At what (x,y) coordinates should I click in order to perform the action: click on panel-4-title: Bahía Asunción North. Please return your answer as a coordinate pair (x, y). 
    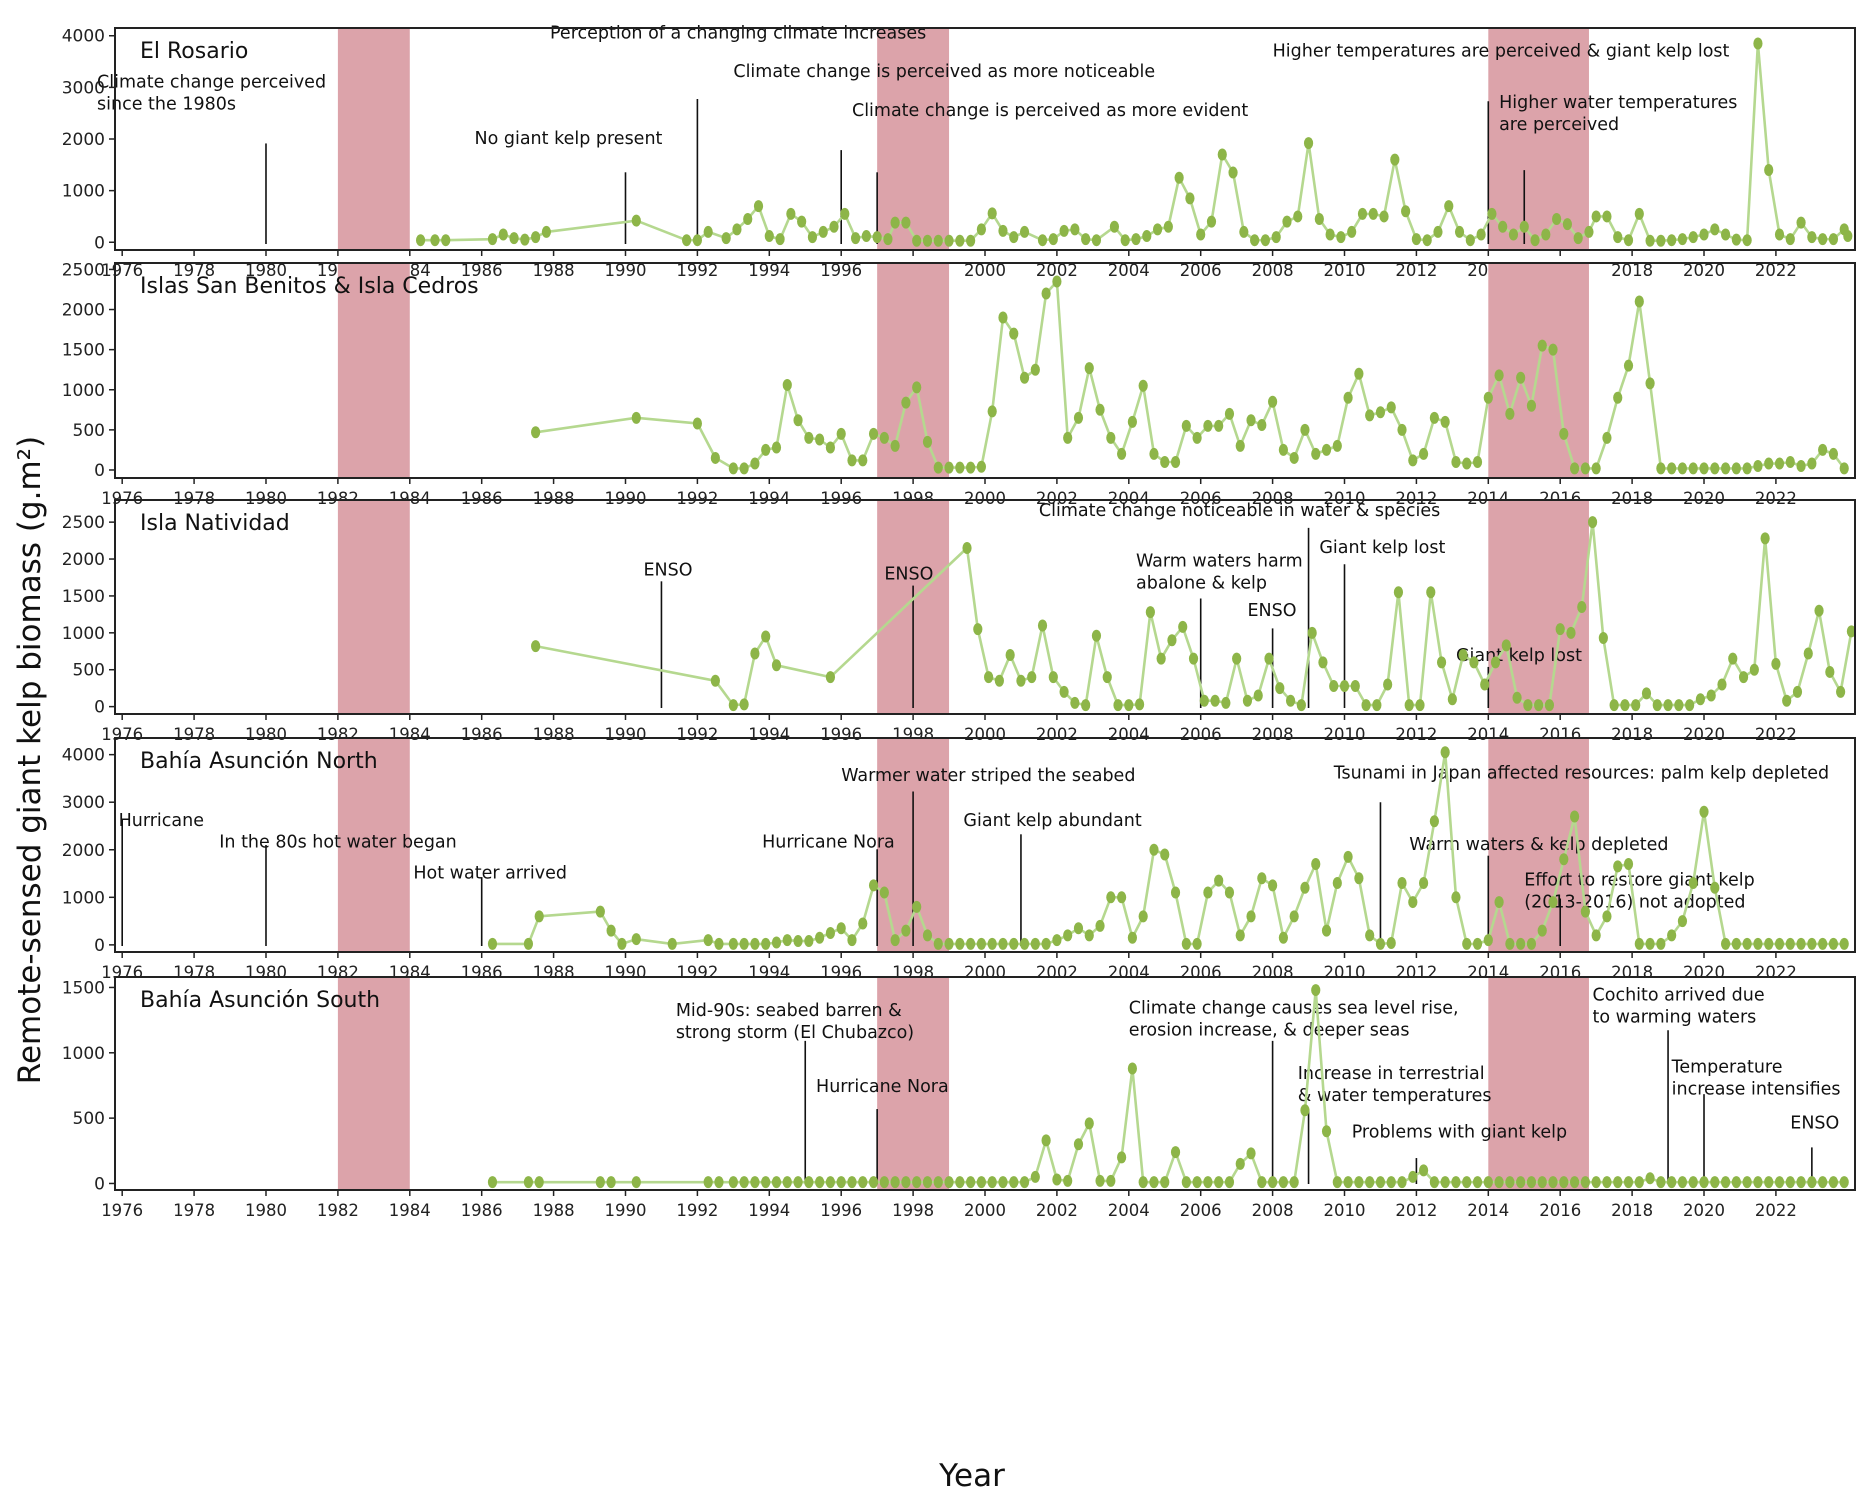
    Looking at the image, I should click on (259, 761).